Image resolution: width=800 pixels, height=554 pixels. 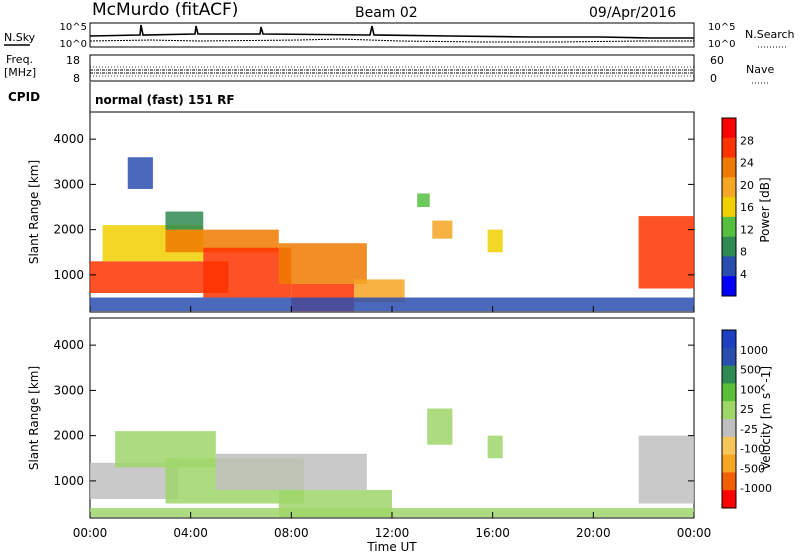 What do you see at coordinates (754, 350) in the screenshot?
I see `velocity-colorbar-tick-0: 1000` at bounding box center [754, 350].